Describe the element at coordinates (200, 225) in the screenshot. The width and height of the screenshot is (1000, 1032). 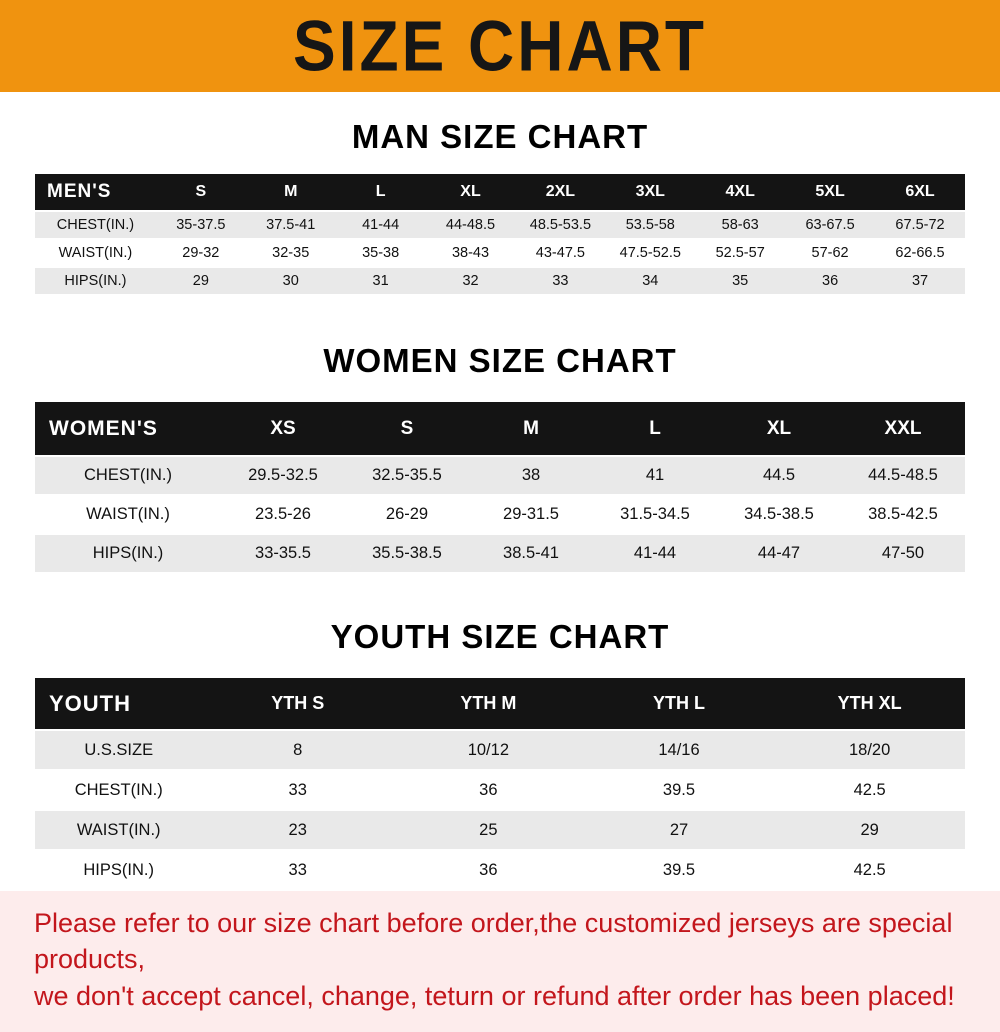
I see `size-value-cell: 35-37.5` at that location.